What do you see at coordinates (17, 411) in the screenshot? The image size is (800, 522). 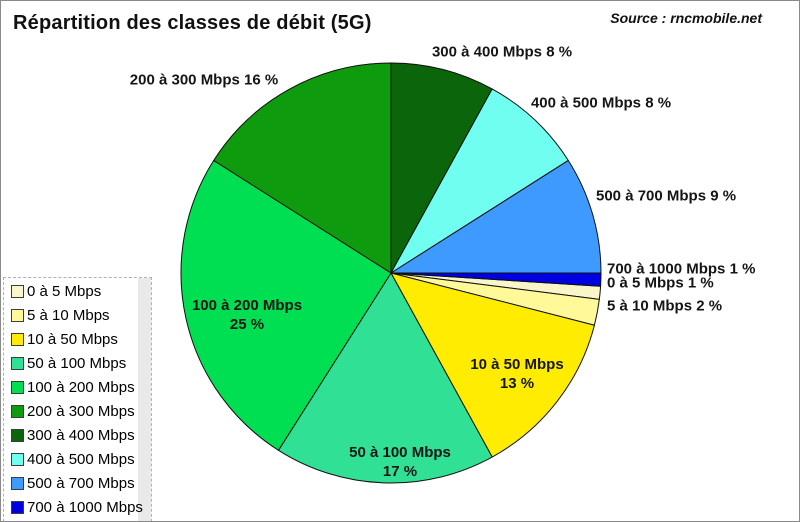 I see `legend-swatch-200-300-mbps` at bounding box center [17, 411].